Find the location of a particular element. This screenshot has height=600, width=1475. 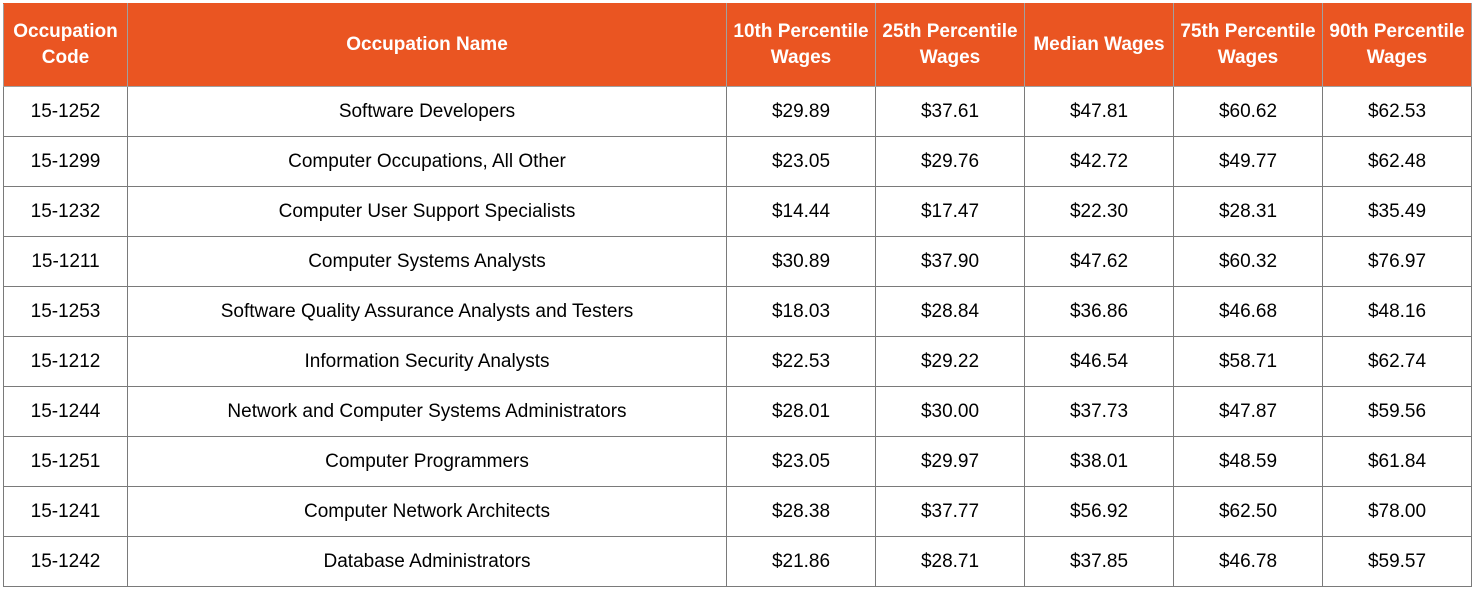

wage-cell: $47.87 is located at coordinates (1248, 411).